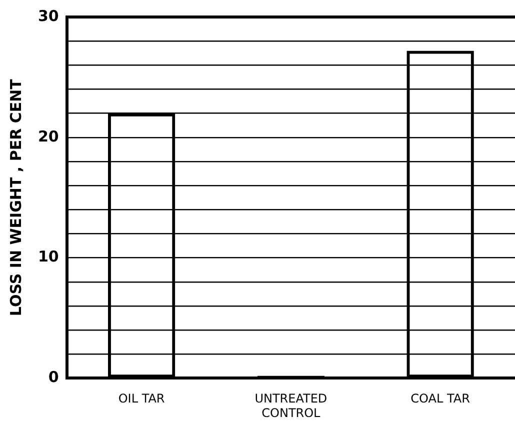 The image size is (515, 439). What do you see at coordinates (48, 15) in the screenshot?
I see `y-tick-label: 30` at bounding box center [48, 15].